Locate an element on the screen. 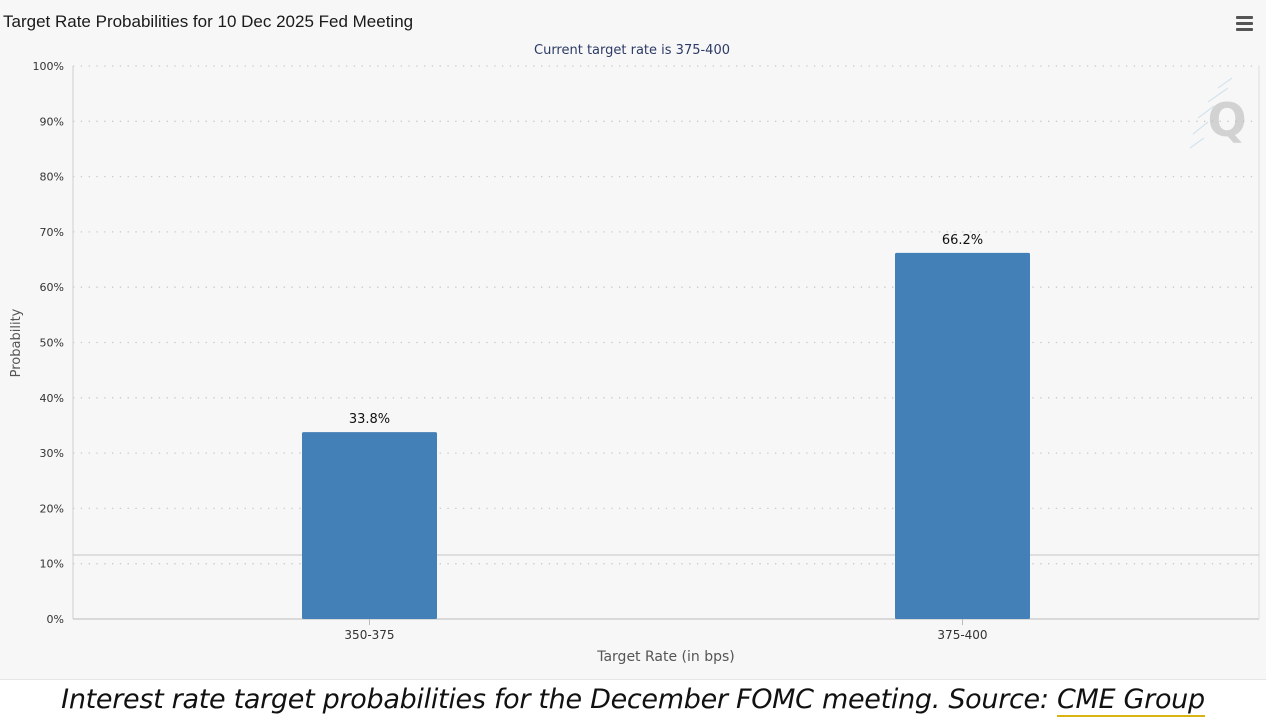 The width and height of the screenshot is (1266, 720). data-labels: 33.8% 66.2% is located at coordinates (666, 330).